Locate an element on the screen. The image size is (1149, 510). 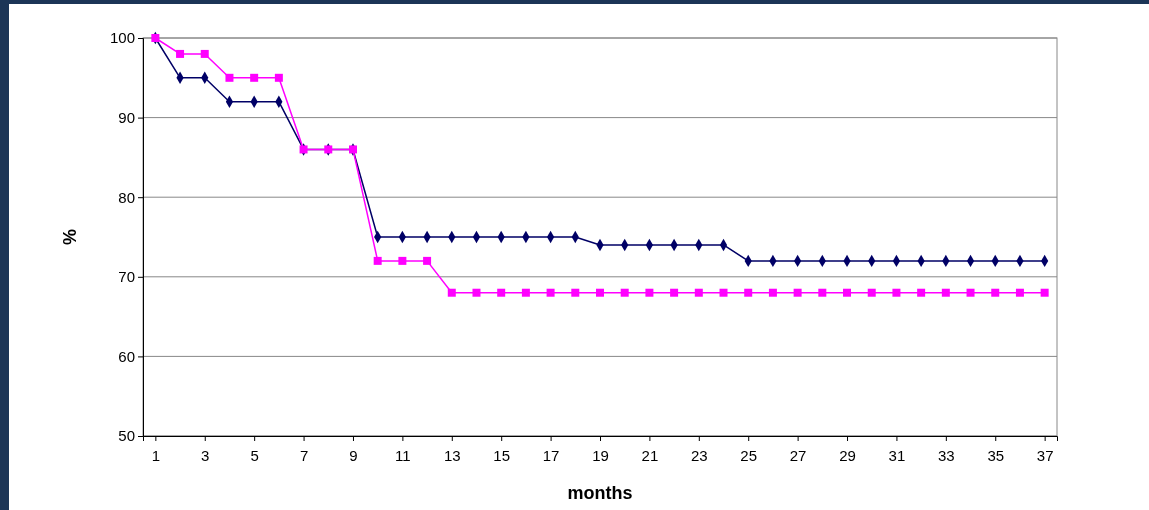
x-tick-label: 1 is located at coordinates (156, 455).